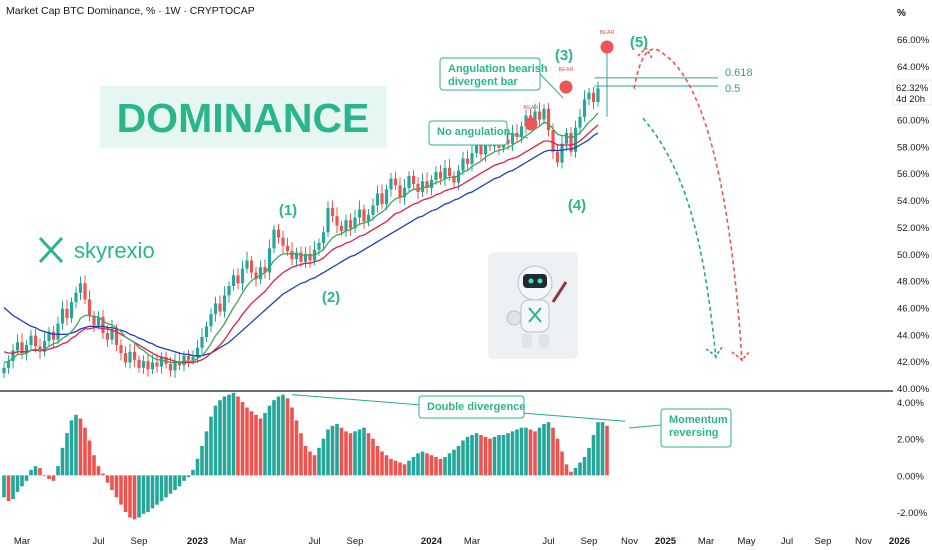 This screenshot has height=550, width=932. Describe the element at coordinates (714, 352) in the screenshot. I see `projection-green-arrowhead` at that location.